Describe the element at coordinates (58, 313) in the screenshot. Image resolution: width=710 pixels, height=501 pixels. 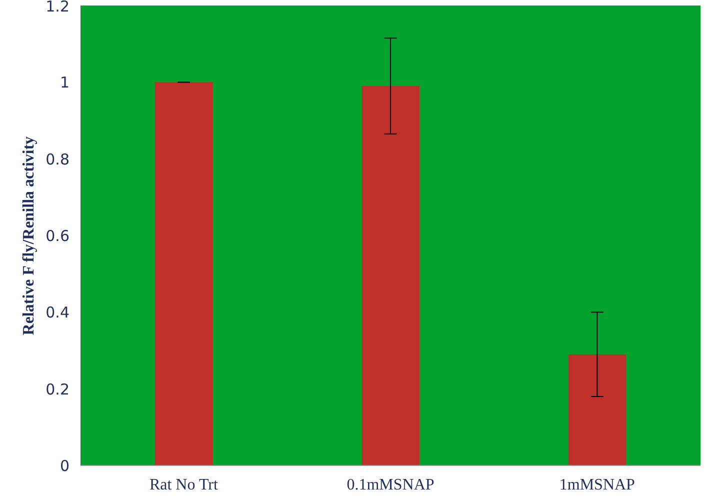
I see `y-tick-label: 0.4` at that location.